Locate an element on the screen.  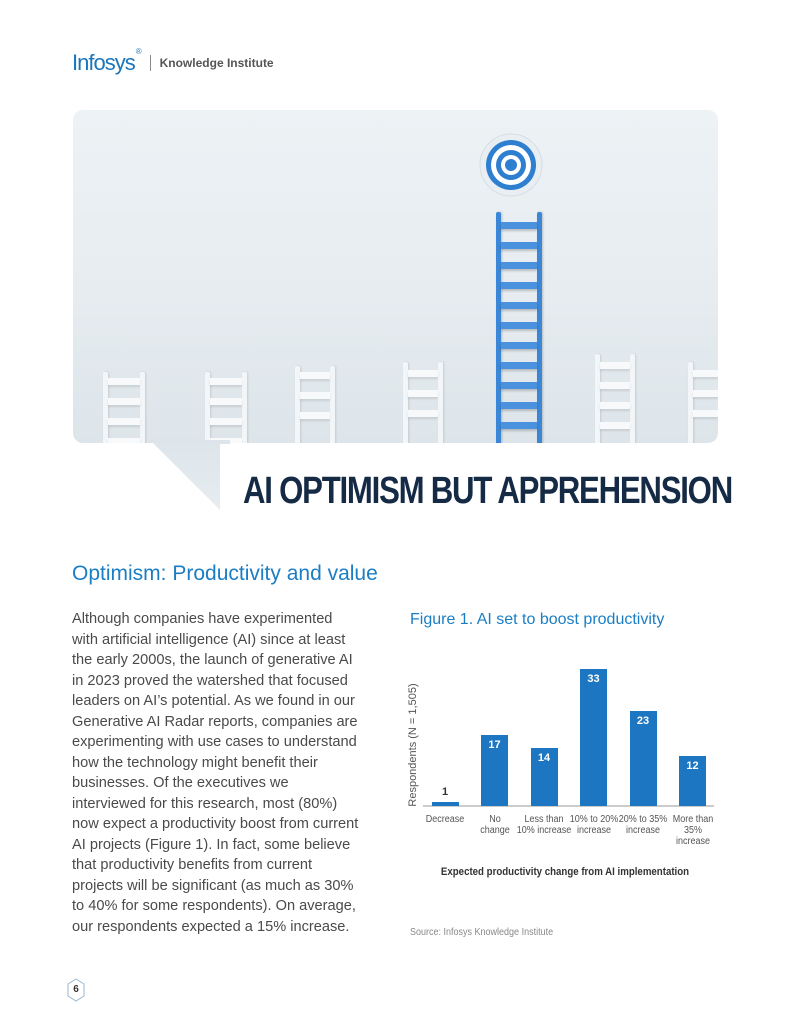
headline-box is located at coordinates (469, 486).